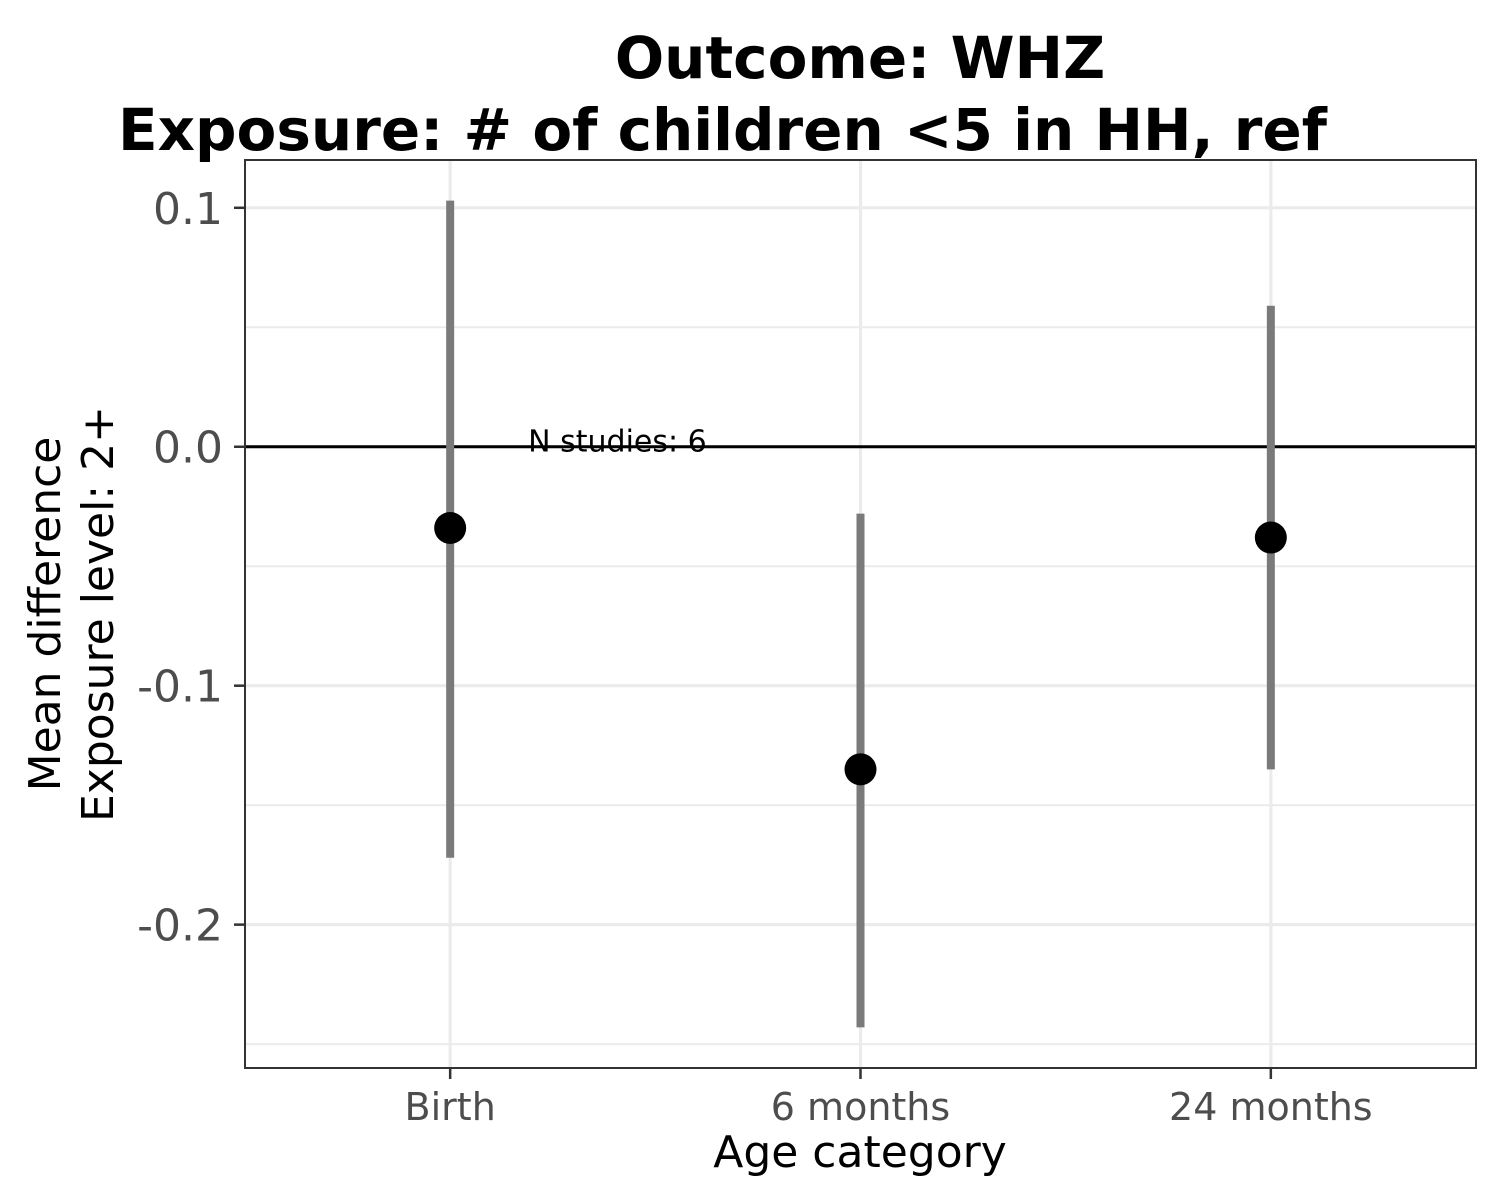 This screenshot has height=1204, width=1500. I want to click on x-tick-label: 24 months, so click(1271, 1107).